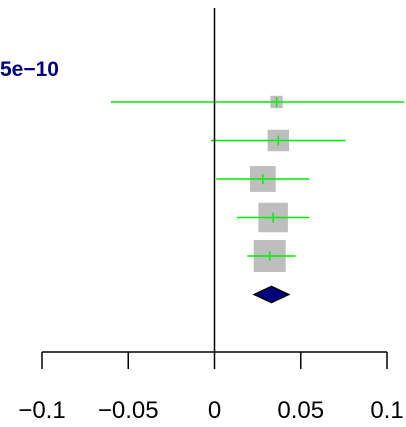 The image size is (406, 427). Describe the element at coordinates (386, 410) in the screenshot. I see `x-tick-label: 0.1` at that location.